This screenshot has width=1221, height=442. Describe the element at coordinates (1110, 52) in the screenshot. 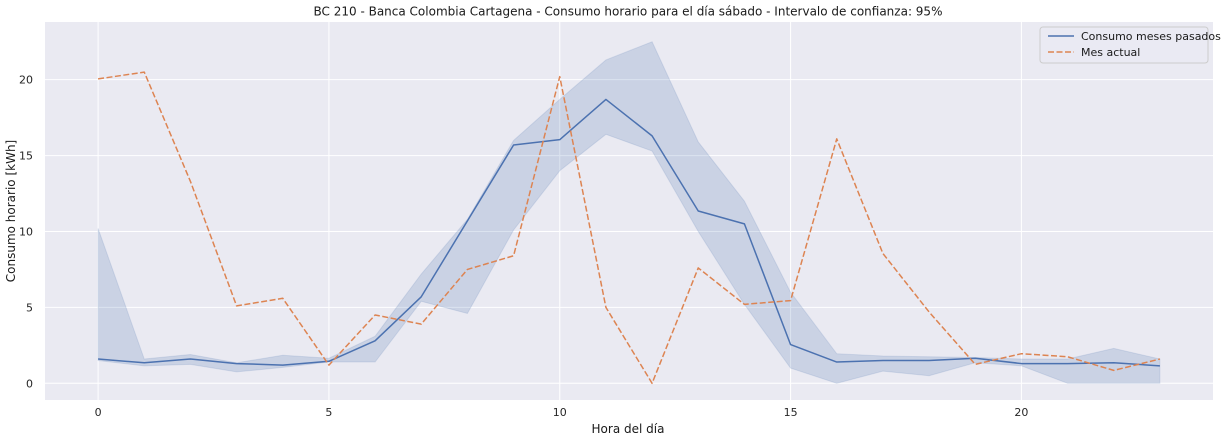

I see `legend-label-series-2: Mes actual` at that location.